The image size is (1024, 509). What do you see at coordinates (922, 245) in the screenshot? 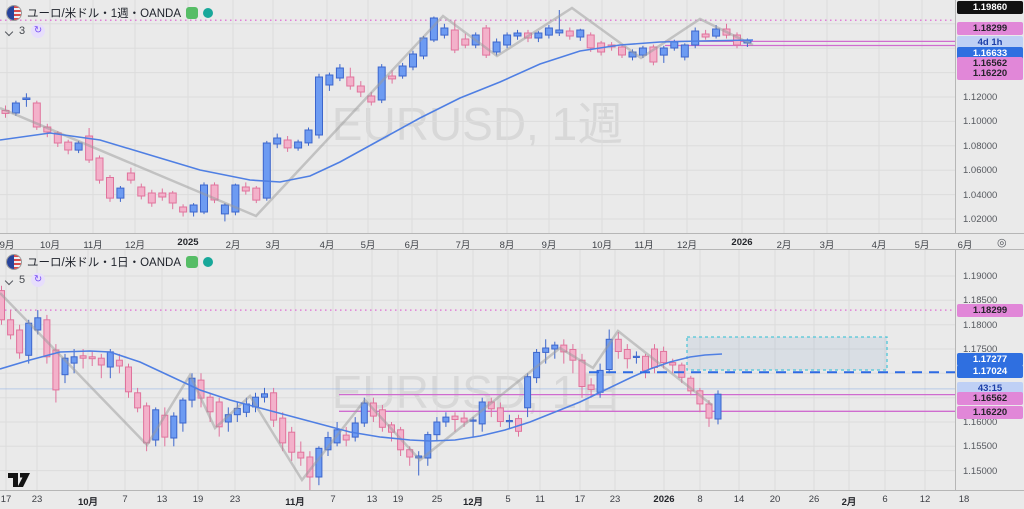
I see `time-tick: 5月` at bounding box center [922, 245].